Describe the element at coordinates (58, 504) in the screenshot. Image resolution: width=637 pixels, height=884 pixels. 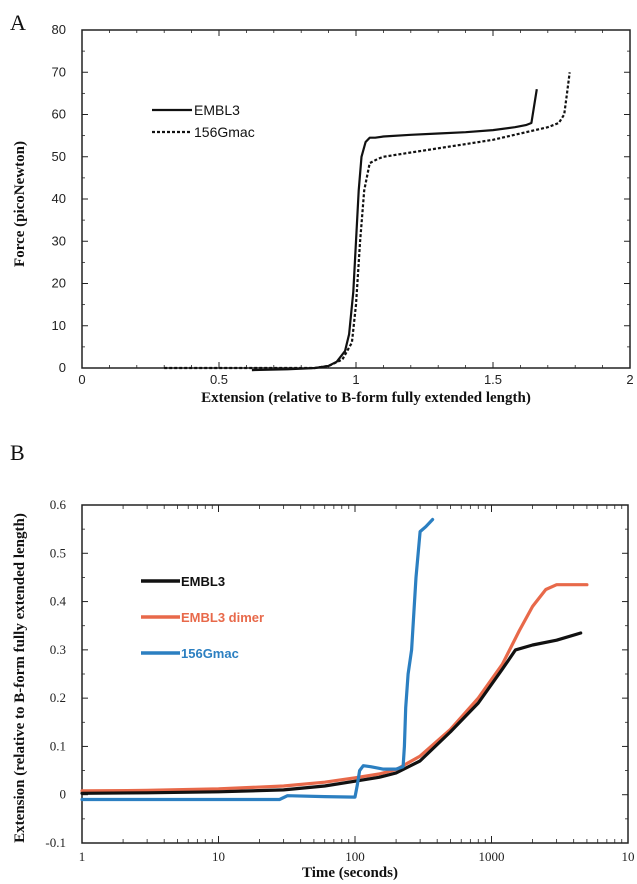
I see `panel-b-y-tick-label: 0.6` at that location.